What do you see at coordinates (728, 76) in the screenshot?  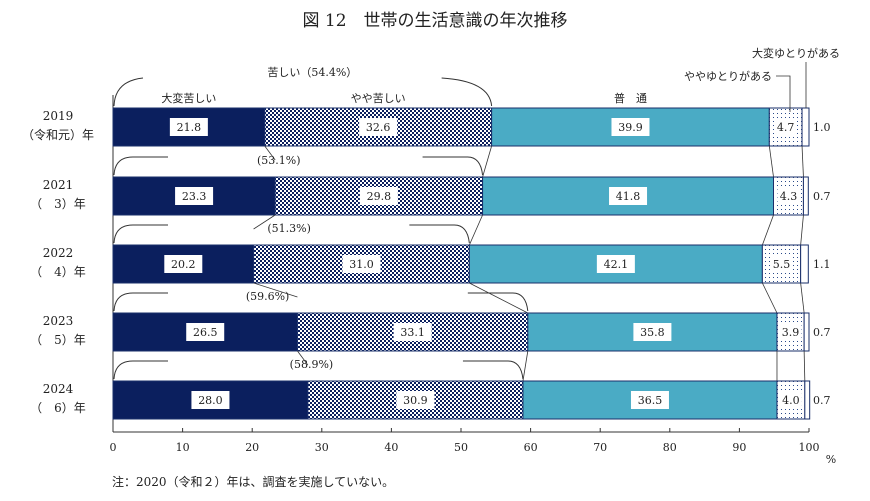 I see `series-label: ややゆとりがある` at bounding box center [728, 76].